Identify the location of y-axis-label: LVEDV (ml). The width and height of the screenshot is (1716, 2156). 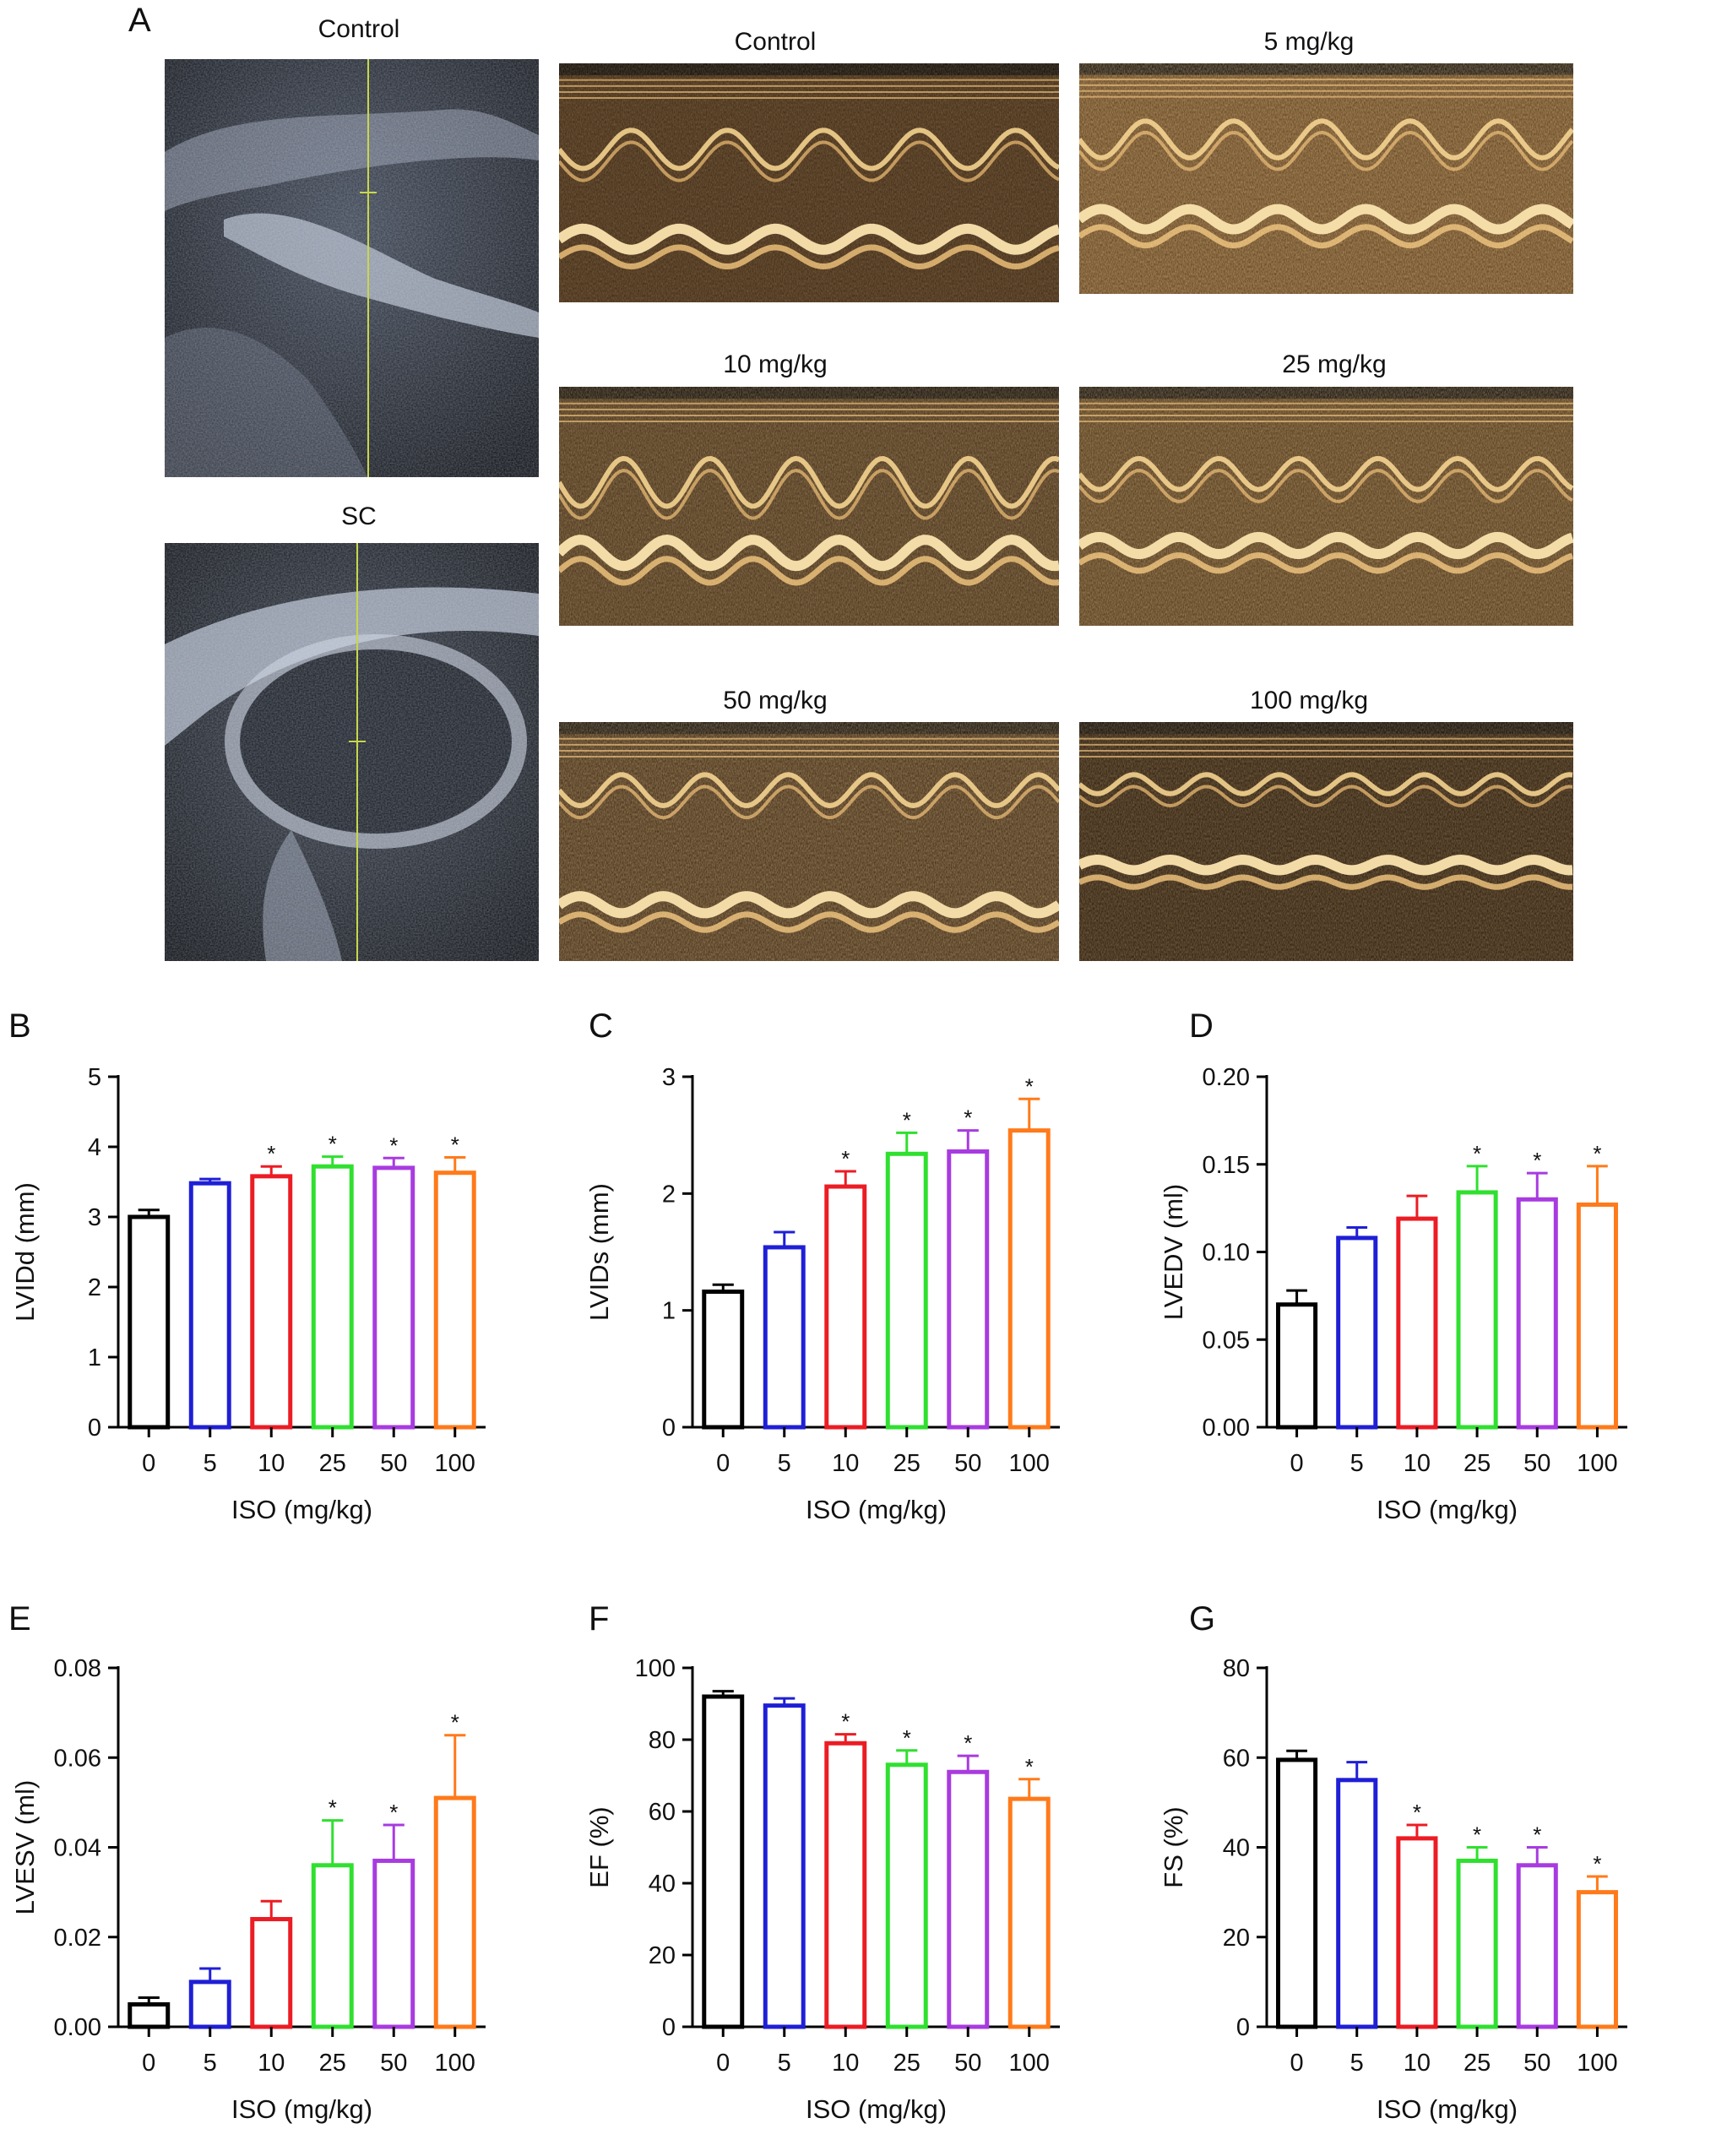
(1174, 1252).